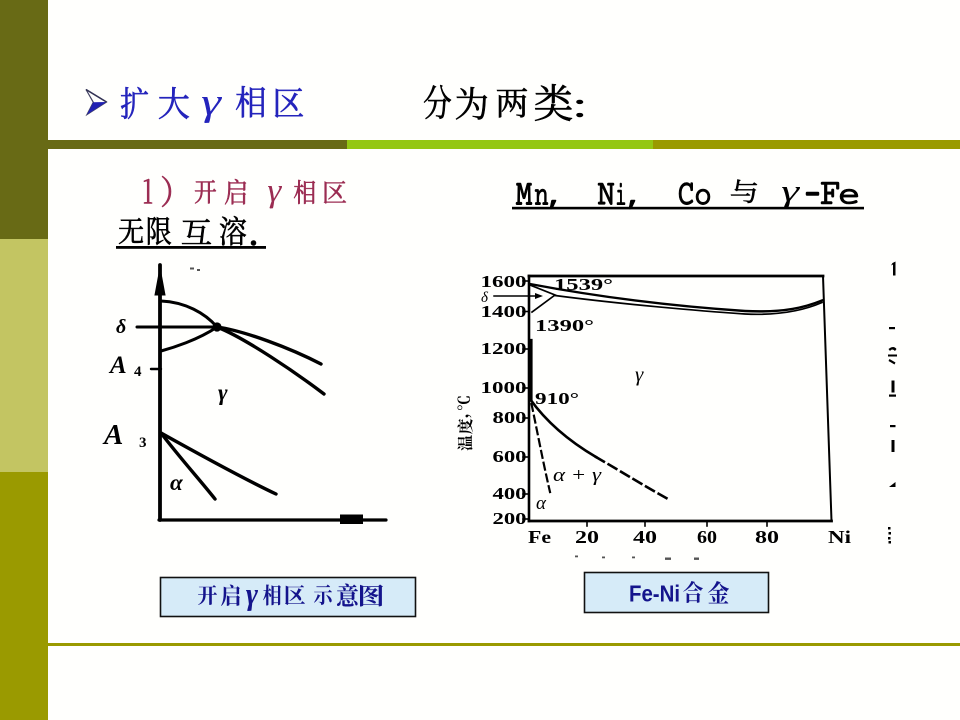 The image size is (960, 720). What do you see at coordinates (504, 281) in the screenshot?
I see `svg-text: 1600` at bounding box center [504, 281].